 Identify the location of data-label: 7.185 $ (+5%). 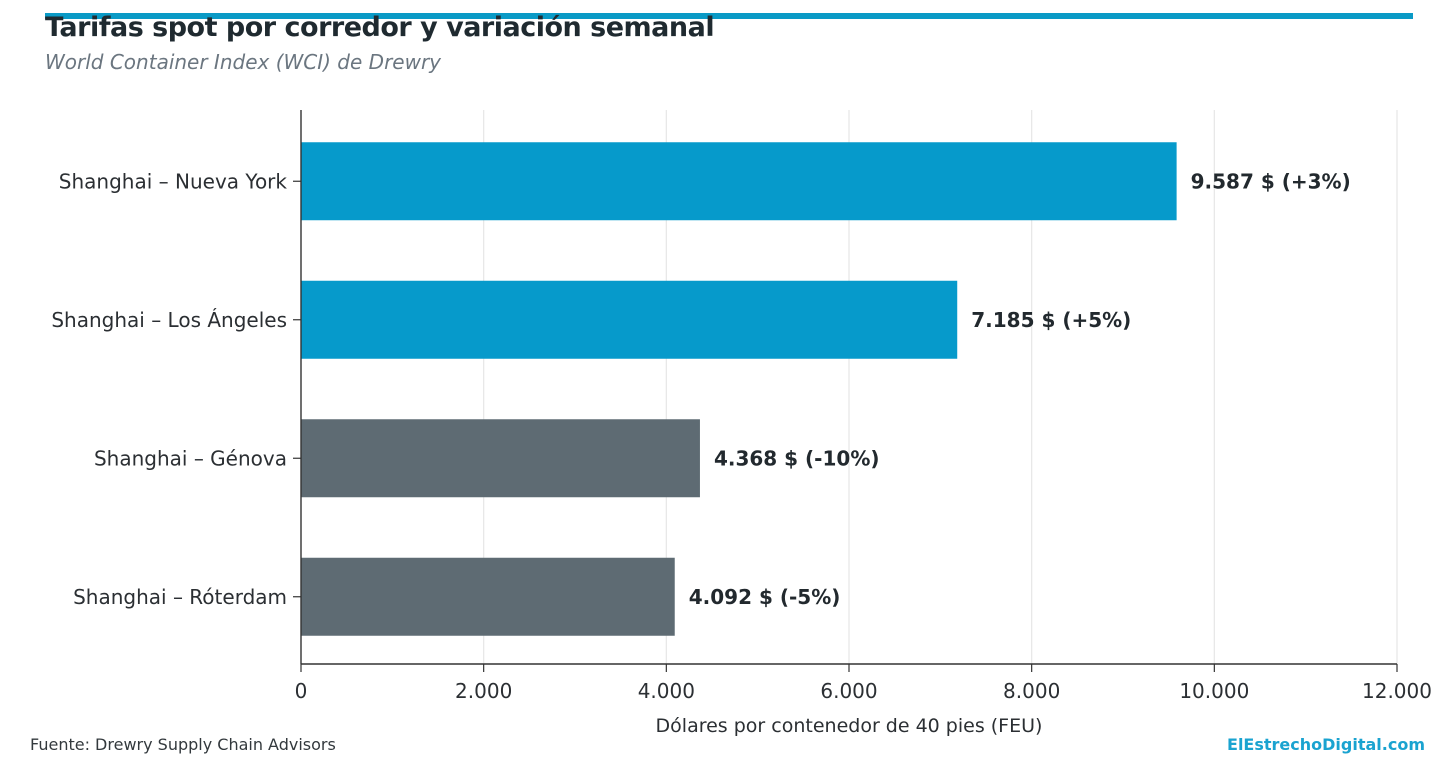
(1051, 320).